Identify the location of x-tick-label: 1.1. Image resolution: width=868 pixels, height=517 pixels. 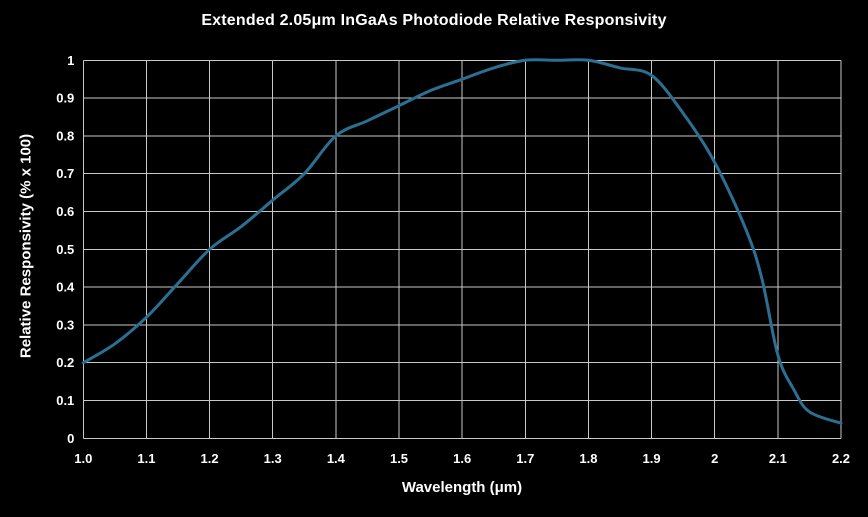
(146, 458).